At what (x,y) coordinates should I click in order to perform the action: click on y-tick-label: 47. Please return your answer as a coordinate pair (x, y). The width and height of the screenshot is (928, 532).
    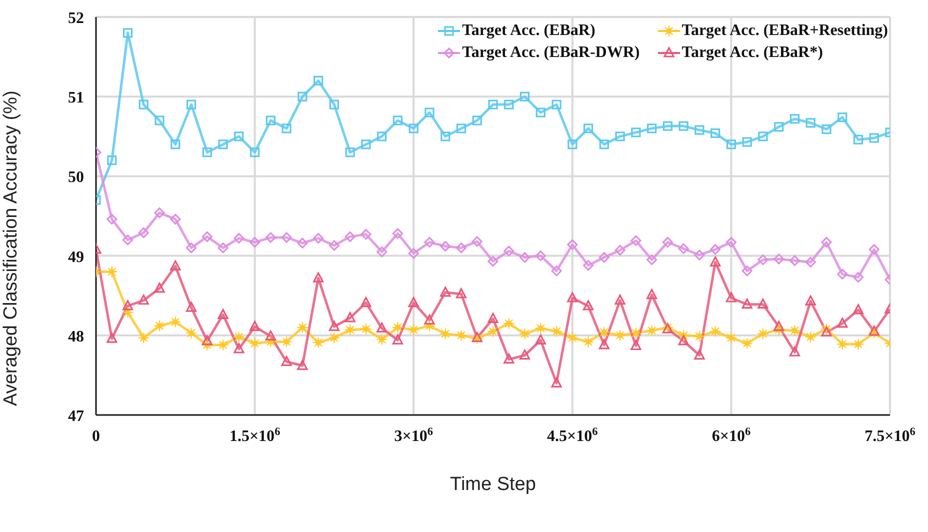
    Looking at the image, I should click on (76, 416).